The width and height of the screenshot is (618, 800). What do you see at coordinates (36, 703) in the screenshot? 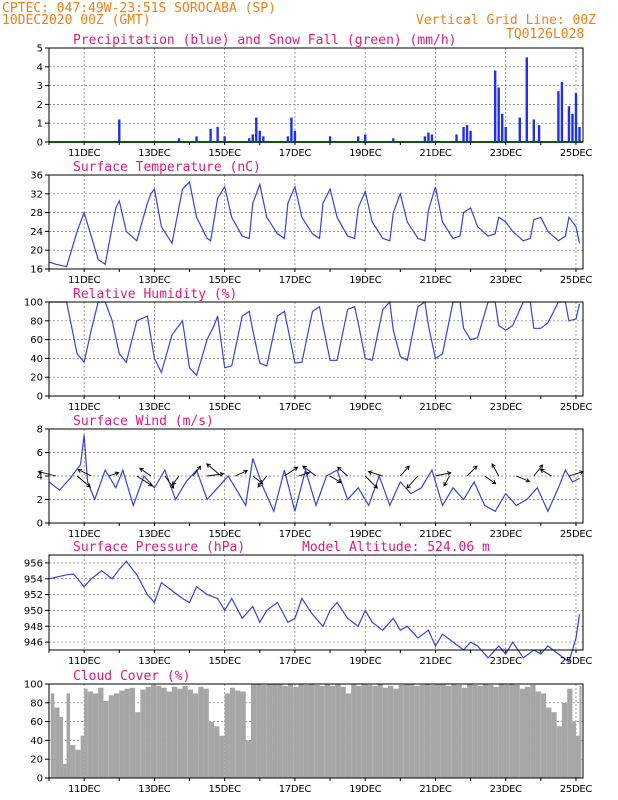
I see `y-tick-label: 80` at bounding box center [36, 703].